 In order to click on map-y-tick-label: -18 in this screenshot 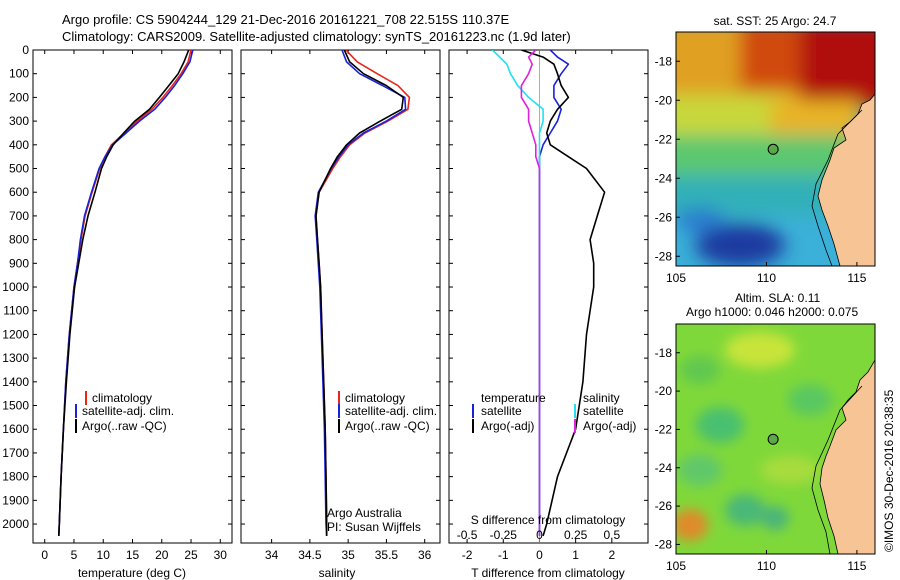, I will do `click(664, 61)`.